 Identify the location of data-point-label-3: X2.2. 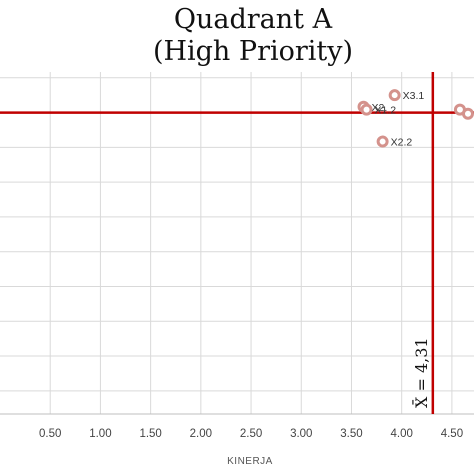
(402, 143).